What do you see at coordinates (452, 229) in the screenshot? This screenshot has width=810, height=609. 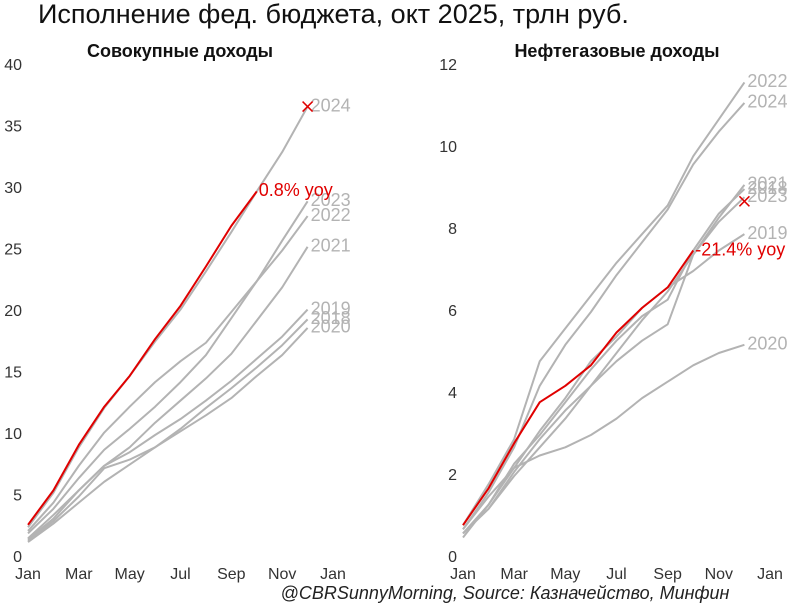 I see `y-tick-label: 8` at bounding box center [452, 229].